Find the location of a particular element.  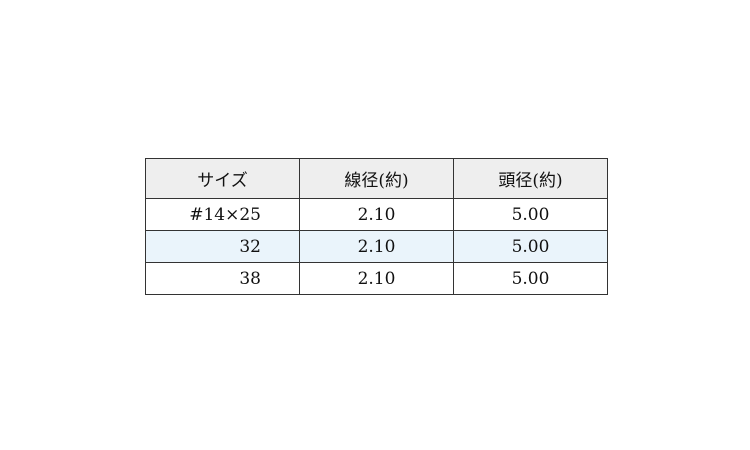

table-row: 32 2.10 5.00 is located at coordinates (376, 246).